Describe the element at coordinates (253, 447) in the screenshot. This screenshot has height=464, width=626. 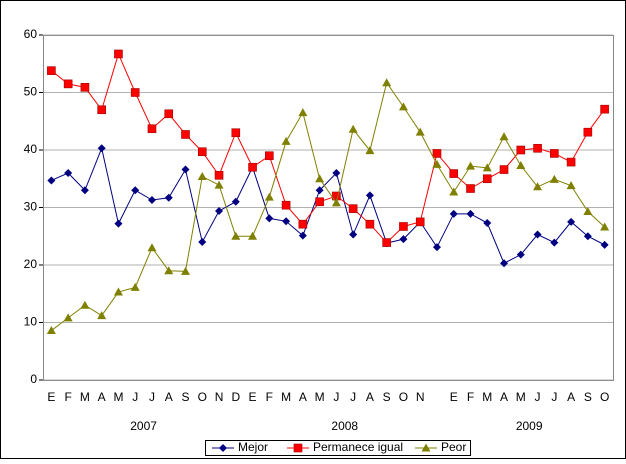
I see `legend-label: Mejor` at that location.